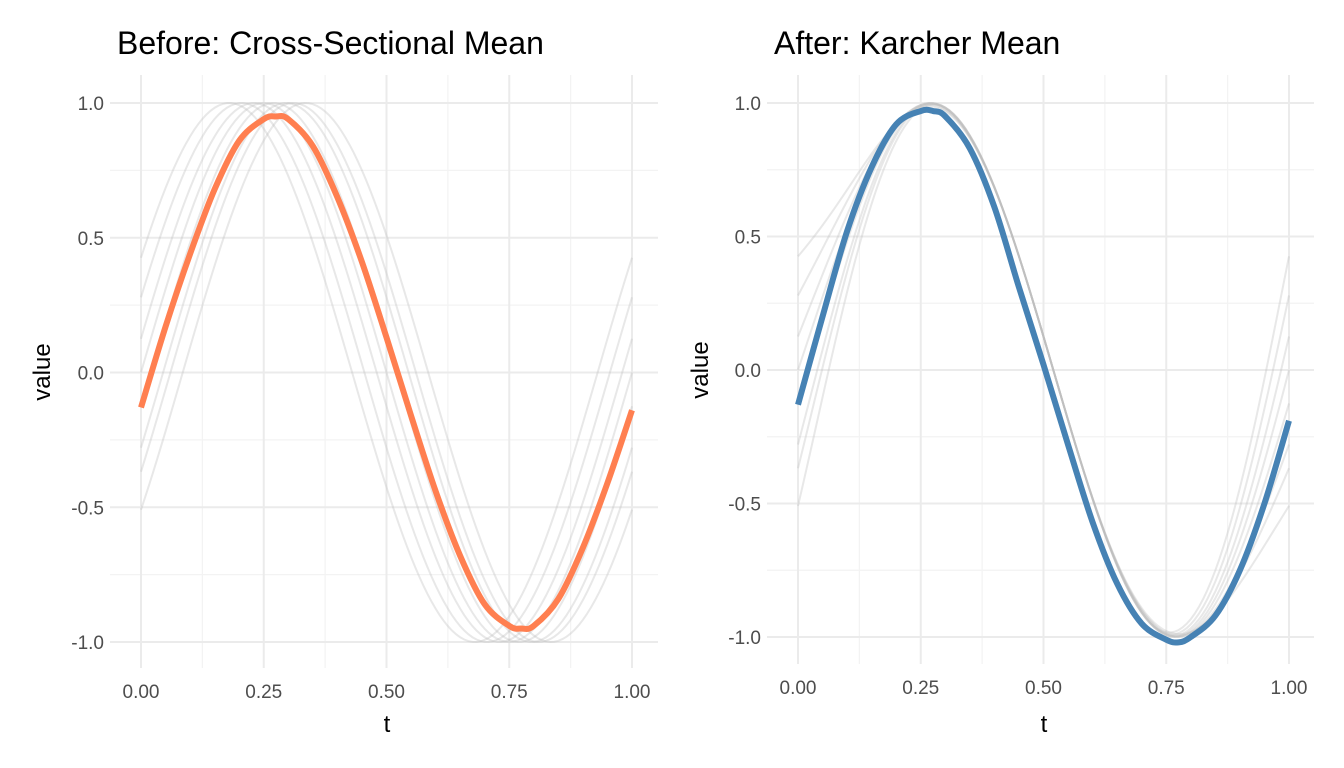 The image size is (1344, 768). What do you see at coordinates (917, 43) in the screenshot?
I see `panel-title-after: After: Karcher Mean` at bounding box center [917, 43].